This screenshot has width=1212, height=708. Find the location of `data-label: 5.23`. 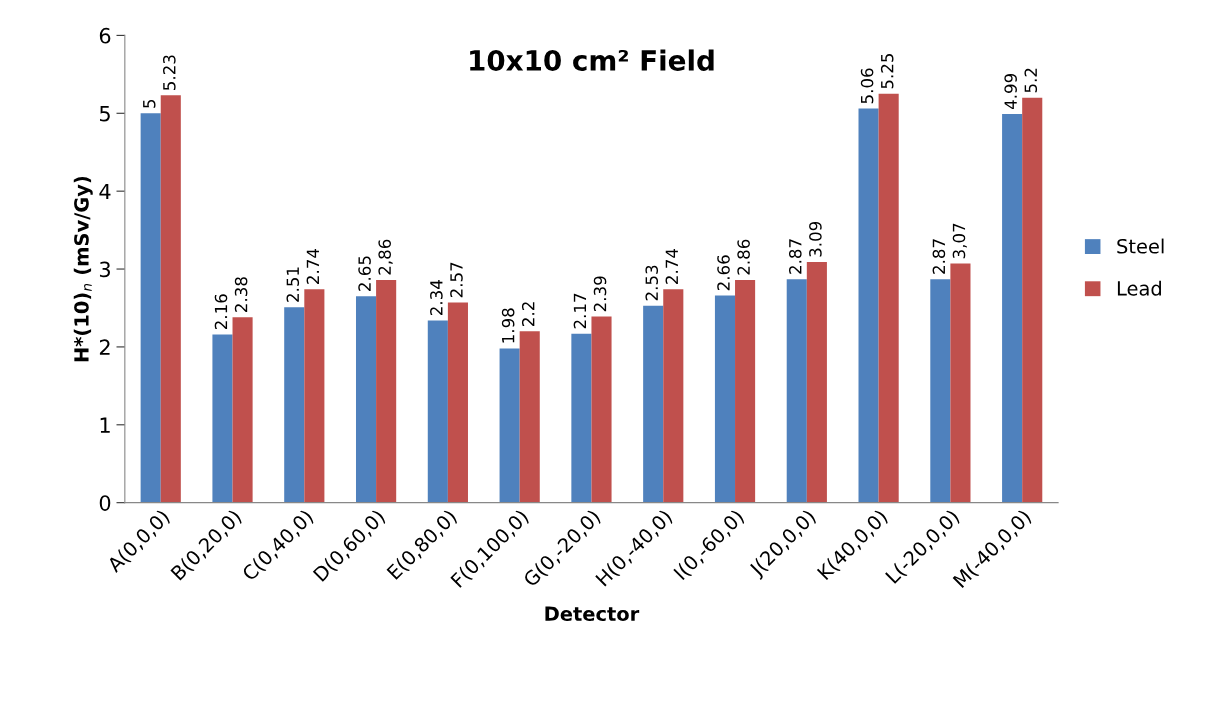

data-label: 5.23 is located at coordinates (169, 72).